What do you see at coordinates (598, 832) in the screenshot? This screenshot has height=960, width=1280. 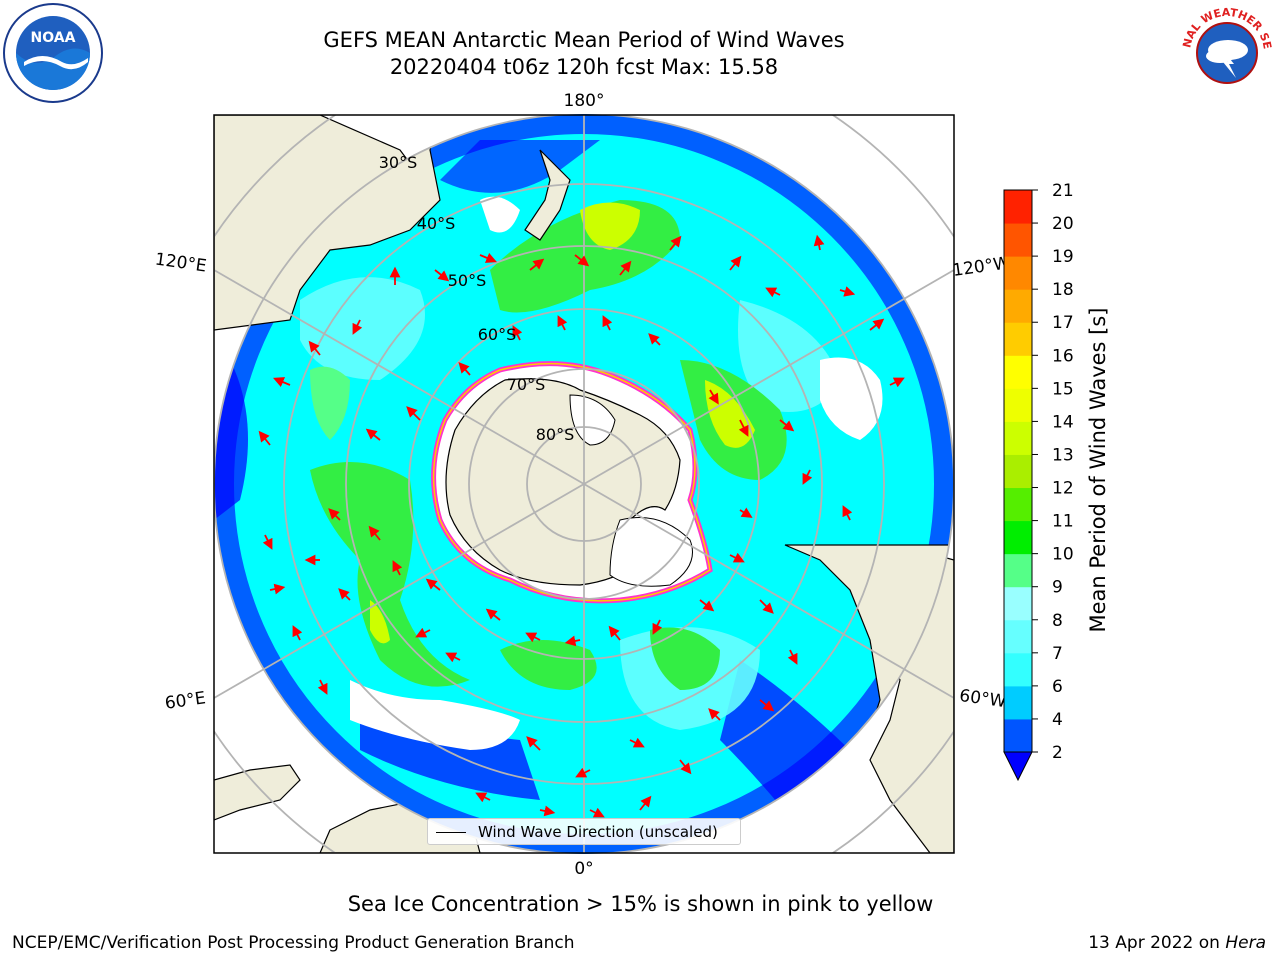 I see `legend-label: Wind Wave Direction (unscaled)` at bounding box center [598, 832].